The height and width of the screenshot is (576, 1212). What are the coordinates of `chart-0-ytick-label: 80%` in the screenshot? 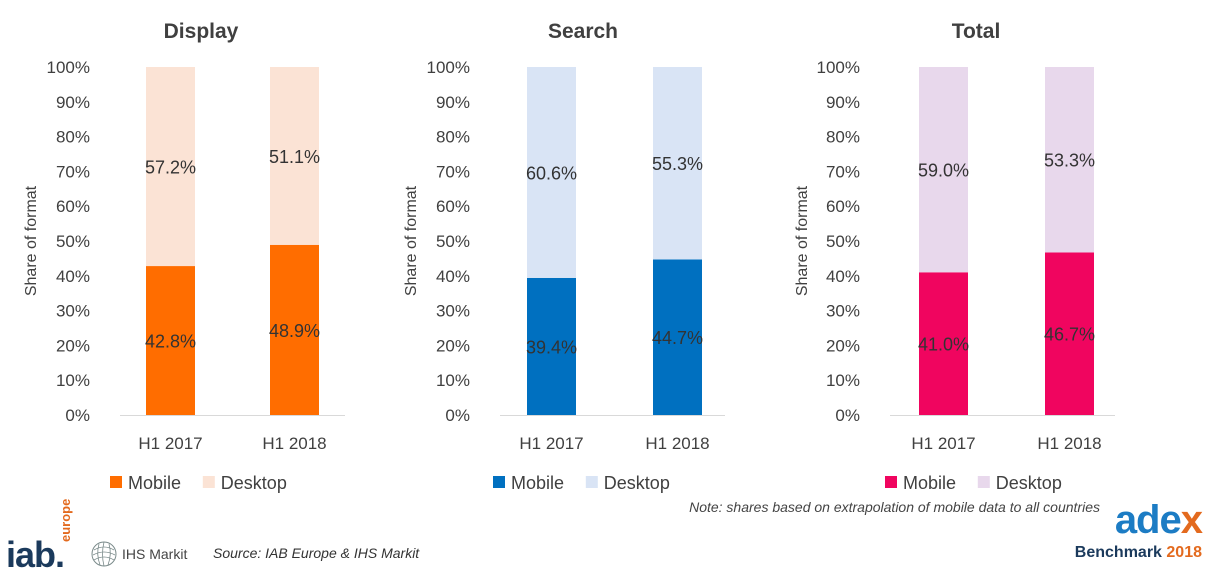 It's located at (73, 137).